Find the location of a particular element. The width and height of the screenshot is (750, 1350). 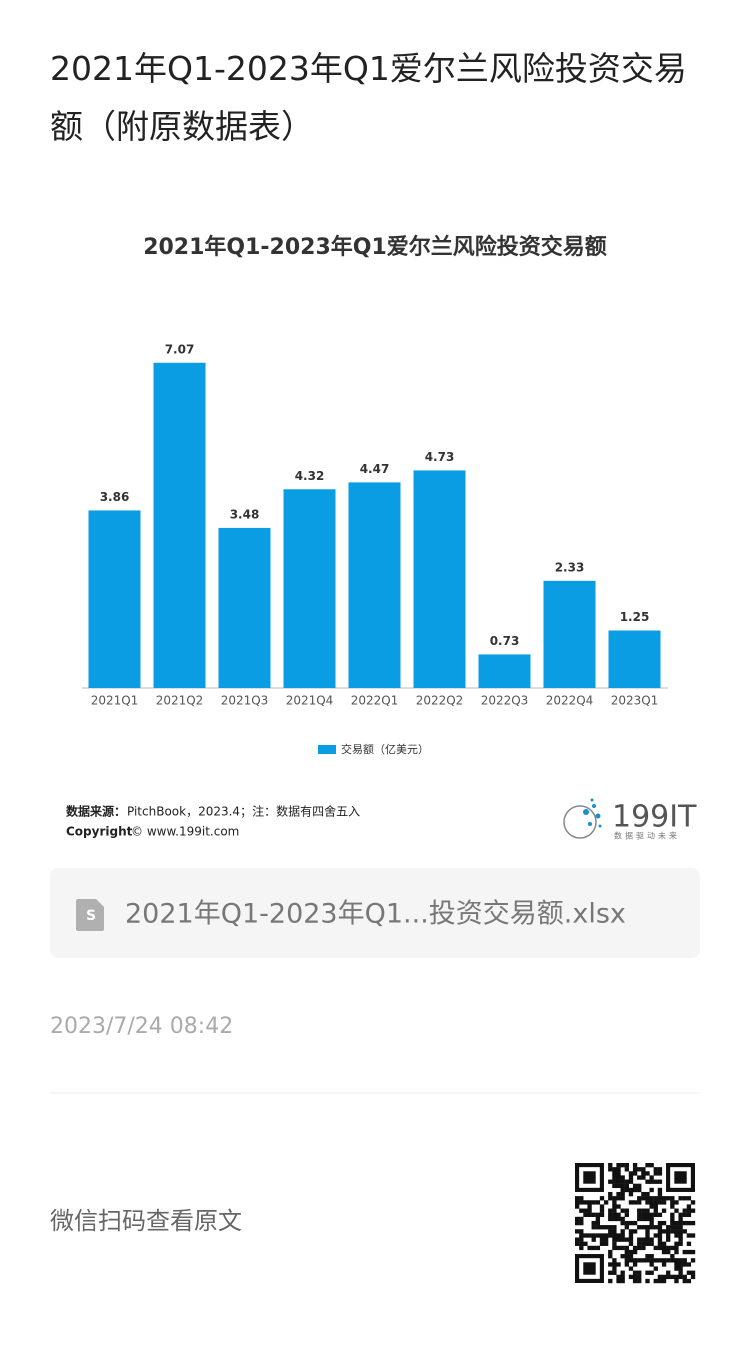

attachment-card is located at coordinates (375, 913).